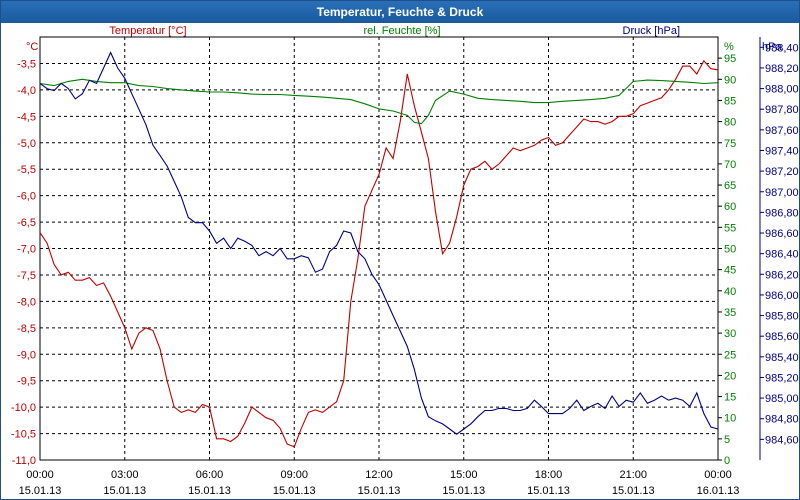 This screenshot has width=800, height=500. Describe the element at coordinates (782, 378) in the screenshot. I see `pressure-tick-label: 985,20` at that location.